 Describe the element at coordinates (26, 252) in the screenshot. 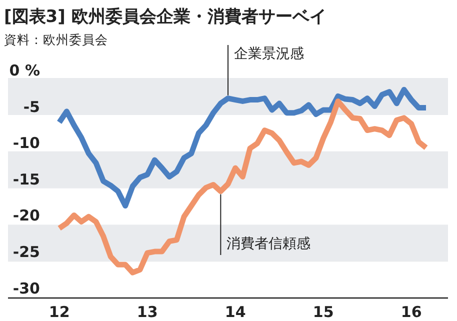

I see `y-tick-label: -25` at that location.